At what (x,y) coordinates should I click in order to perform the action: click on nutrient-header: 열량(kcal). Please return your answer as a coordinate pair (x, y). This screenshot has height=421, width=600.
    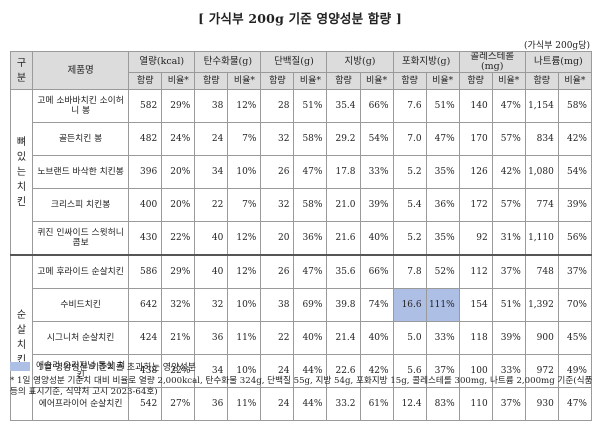
    Looking at the image, I should click on (162, 62).